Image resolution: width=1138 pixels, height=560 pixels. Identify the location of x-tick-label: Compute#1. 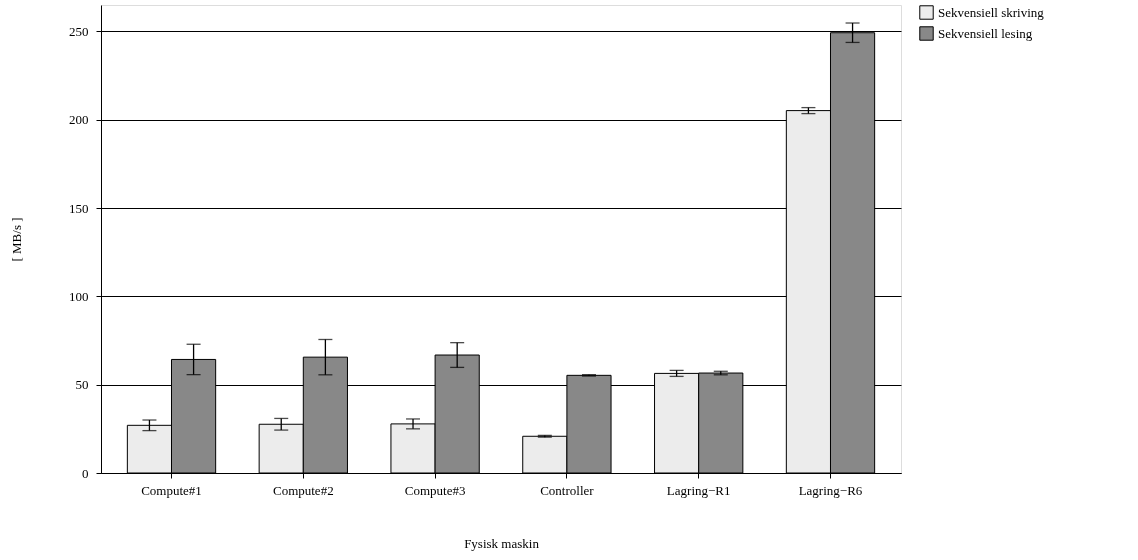
(171, 490).